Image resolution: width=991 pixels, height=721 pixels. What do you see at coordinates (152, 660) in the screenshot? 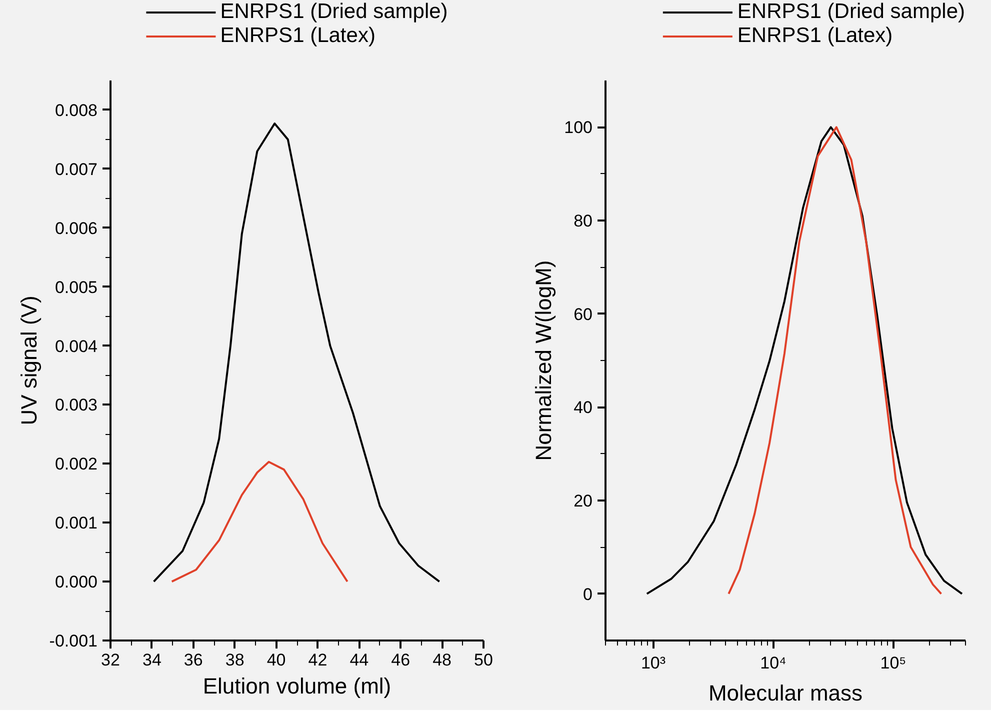
I see `x-tick-label: 34` at bounding box center [152, 660].